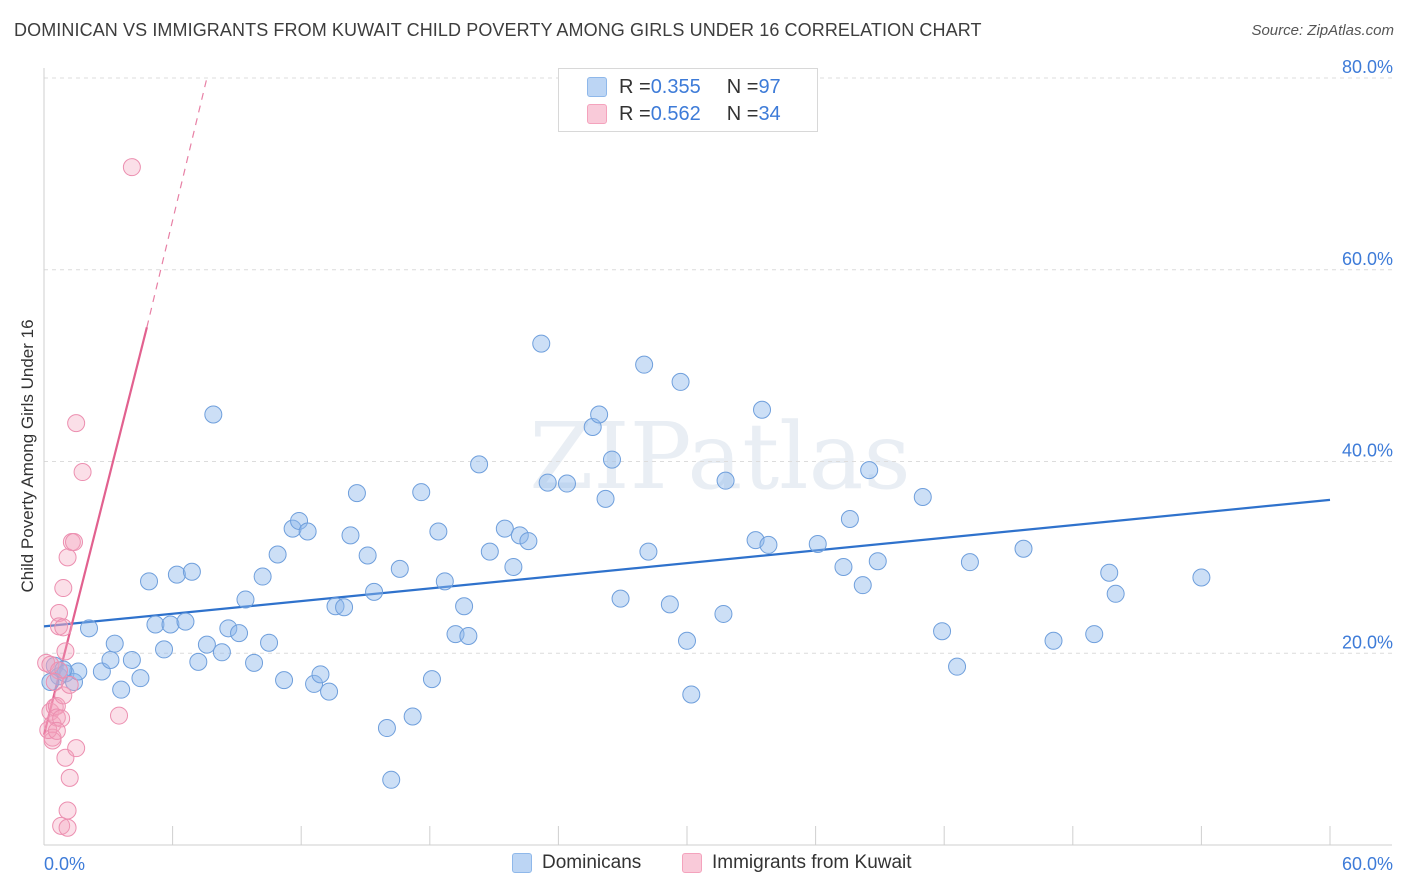  I want to click on legend-swatch-blue, so click(597, 87).